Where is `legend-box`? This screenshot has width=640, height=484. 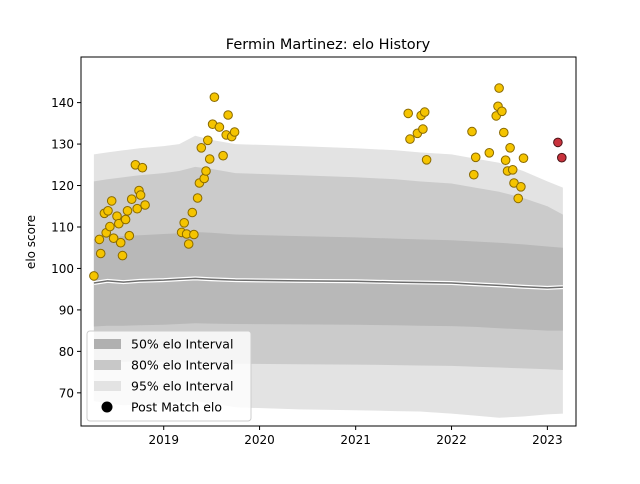
legend-box is located at coordinates (169, 376).